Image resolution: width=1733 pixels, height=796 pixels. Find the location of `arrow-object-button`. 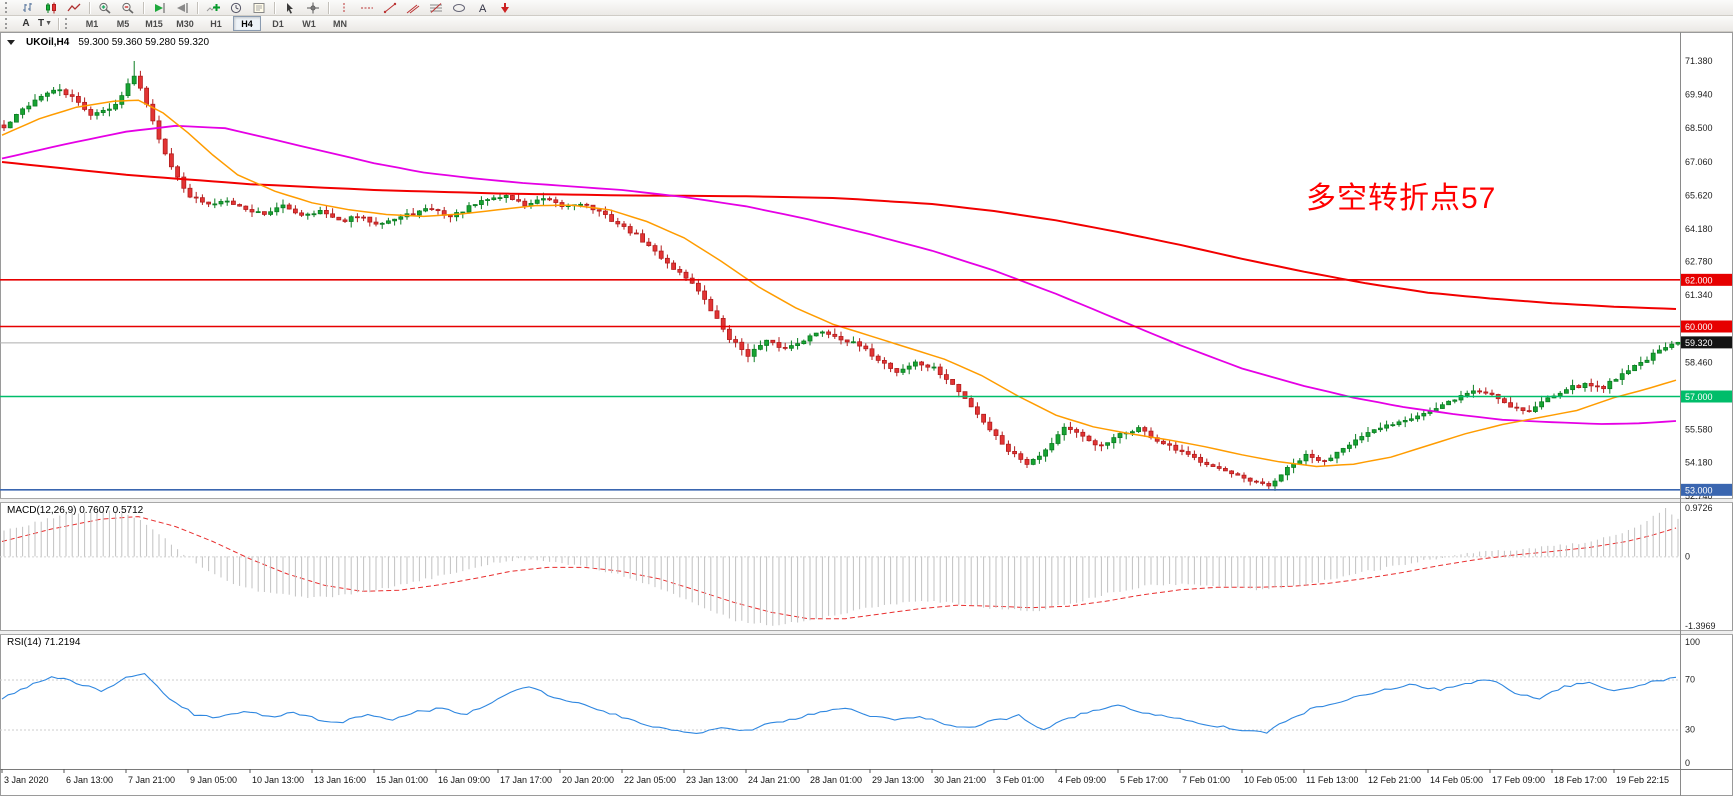

arrow-object-button is located at coordinates (505, 8).